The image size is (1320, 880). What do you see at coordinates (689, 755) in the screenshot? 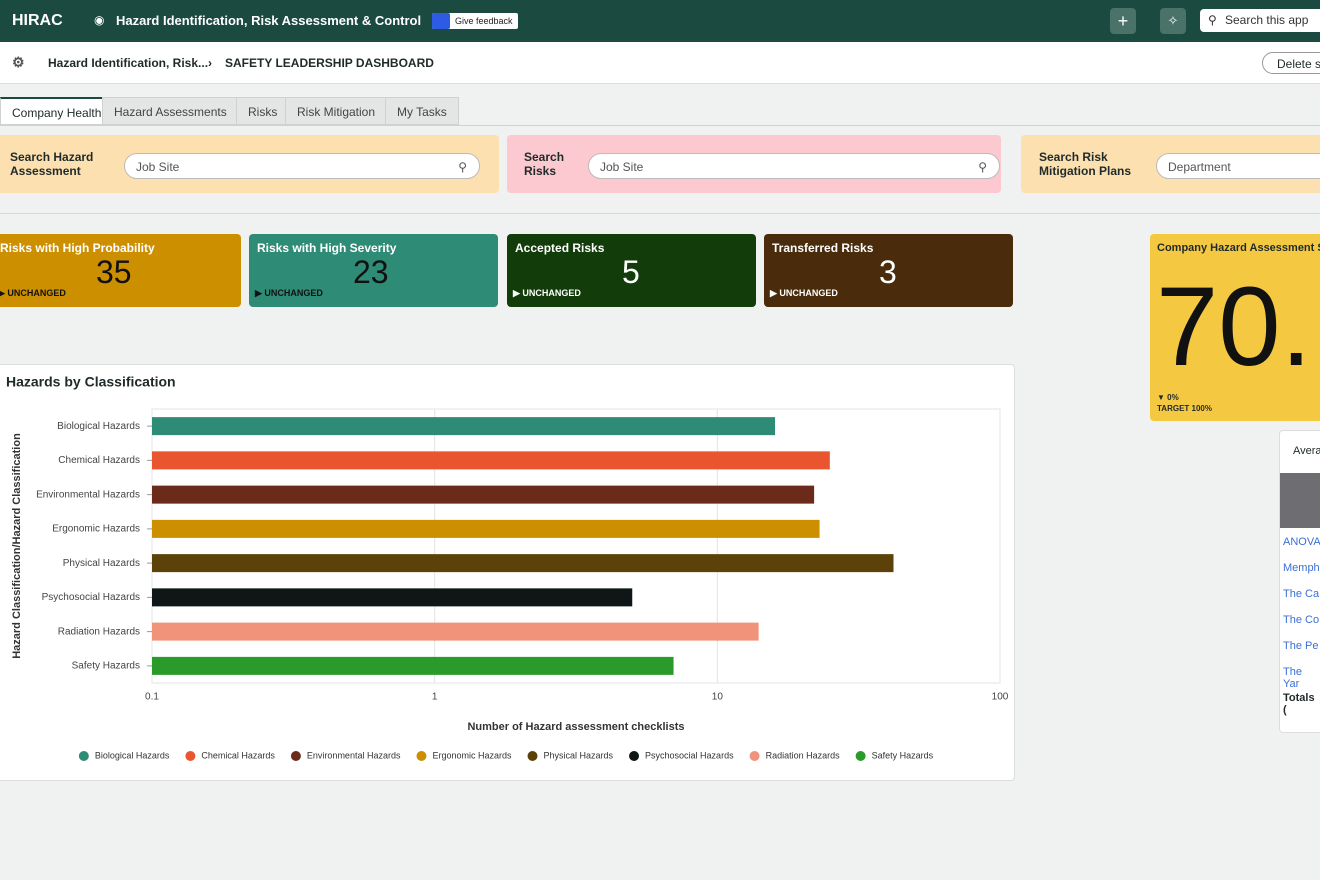
I see `legend-label: Psychosocial Hazards` at bounding box center [689, 755].